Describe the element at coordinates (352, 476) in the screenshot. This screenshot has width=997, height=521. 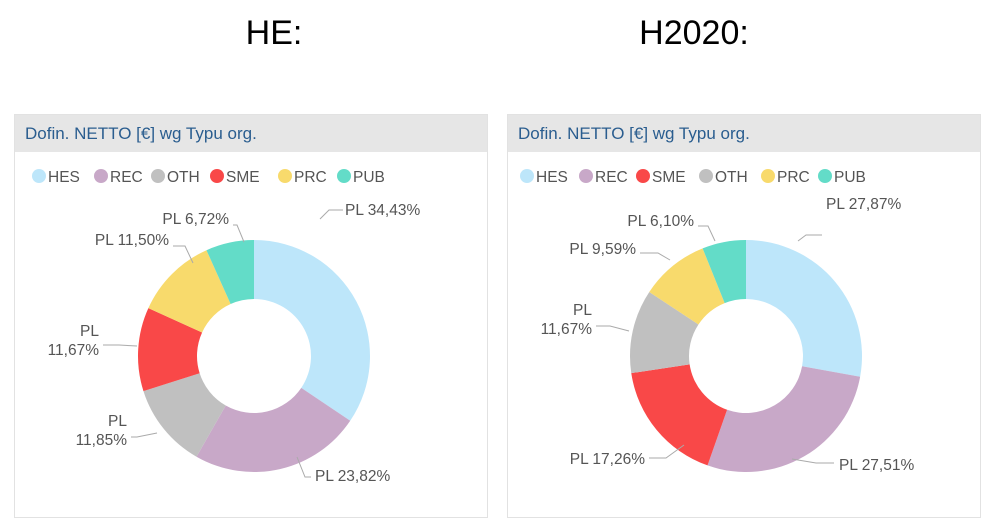
I see `data-label-rec: PL 23,82%` at that location.